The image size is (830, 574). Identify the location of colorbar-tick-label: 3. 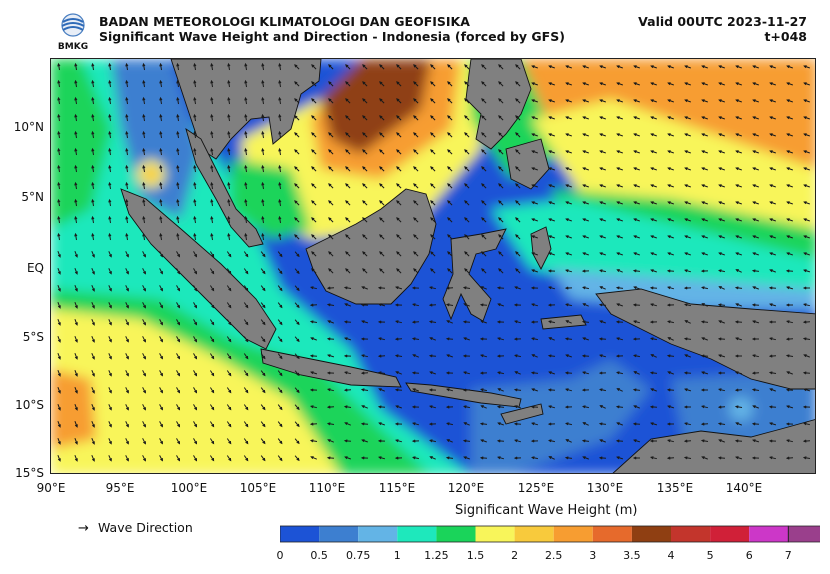
(593, 555).